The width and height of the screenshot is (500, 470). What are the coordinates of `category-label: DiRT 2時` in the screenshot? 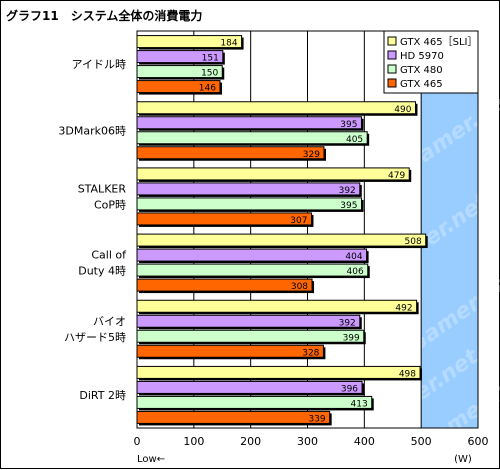 It's located at (102, 395).